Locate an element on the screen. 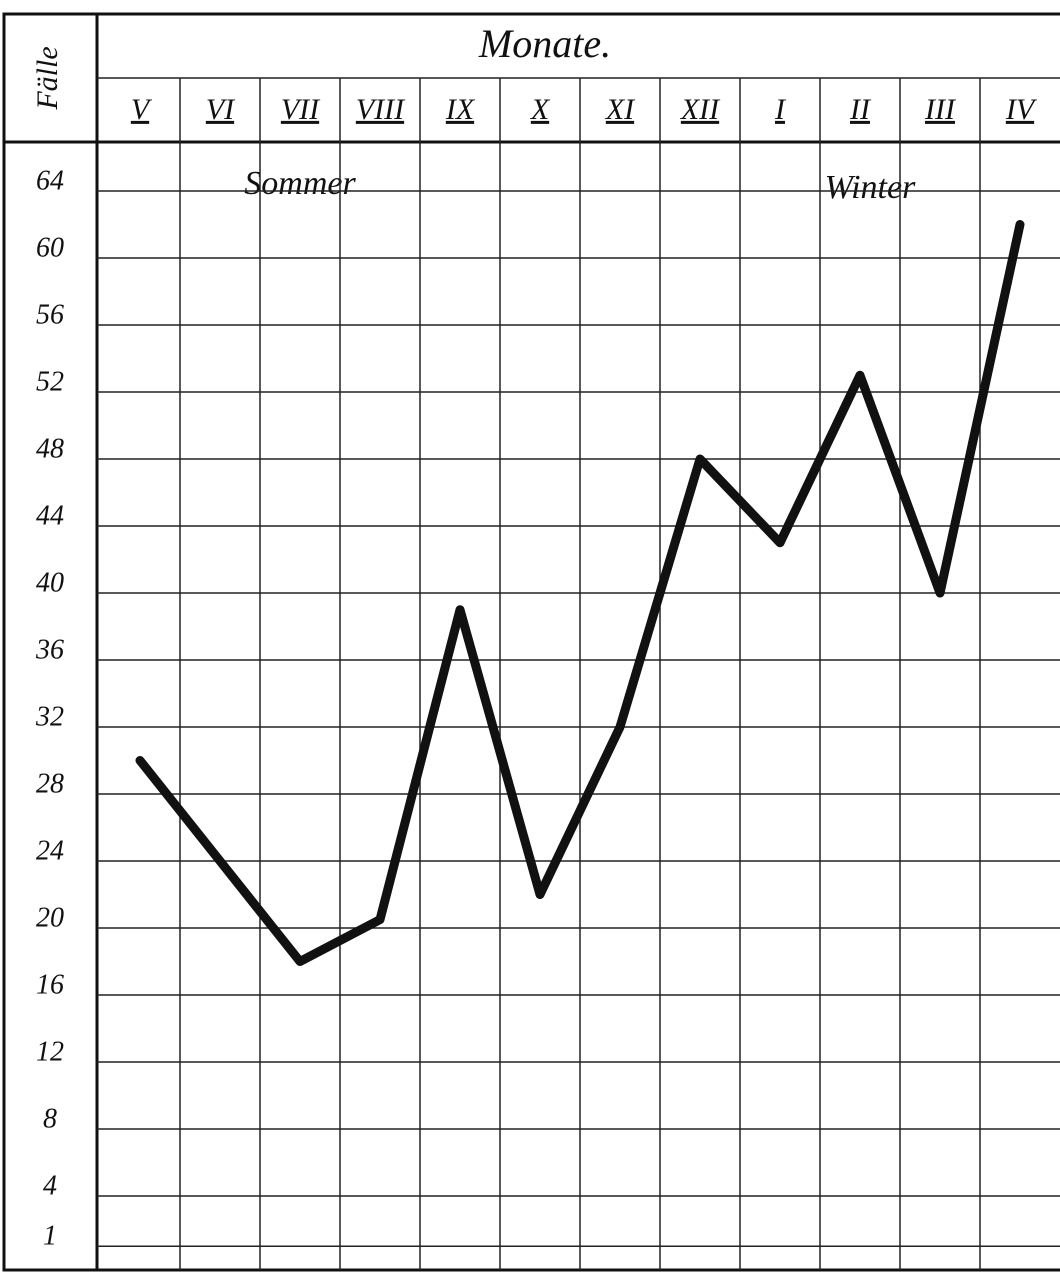 The image size is (1060, 1274). y-tick-label: 36 is located at coordinates (49, 649).